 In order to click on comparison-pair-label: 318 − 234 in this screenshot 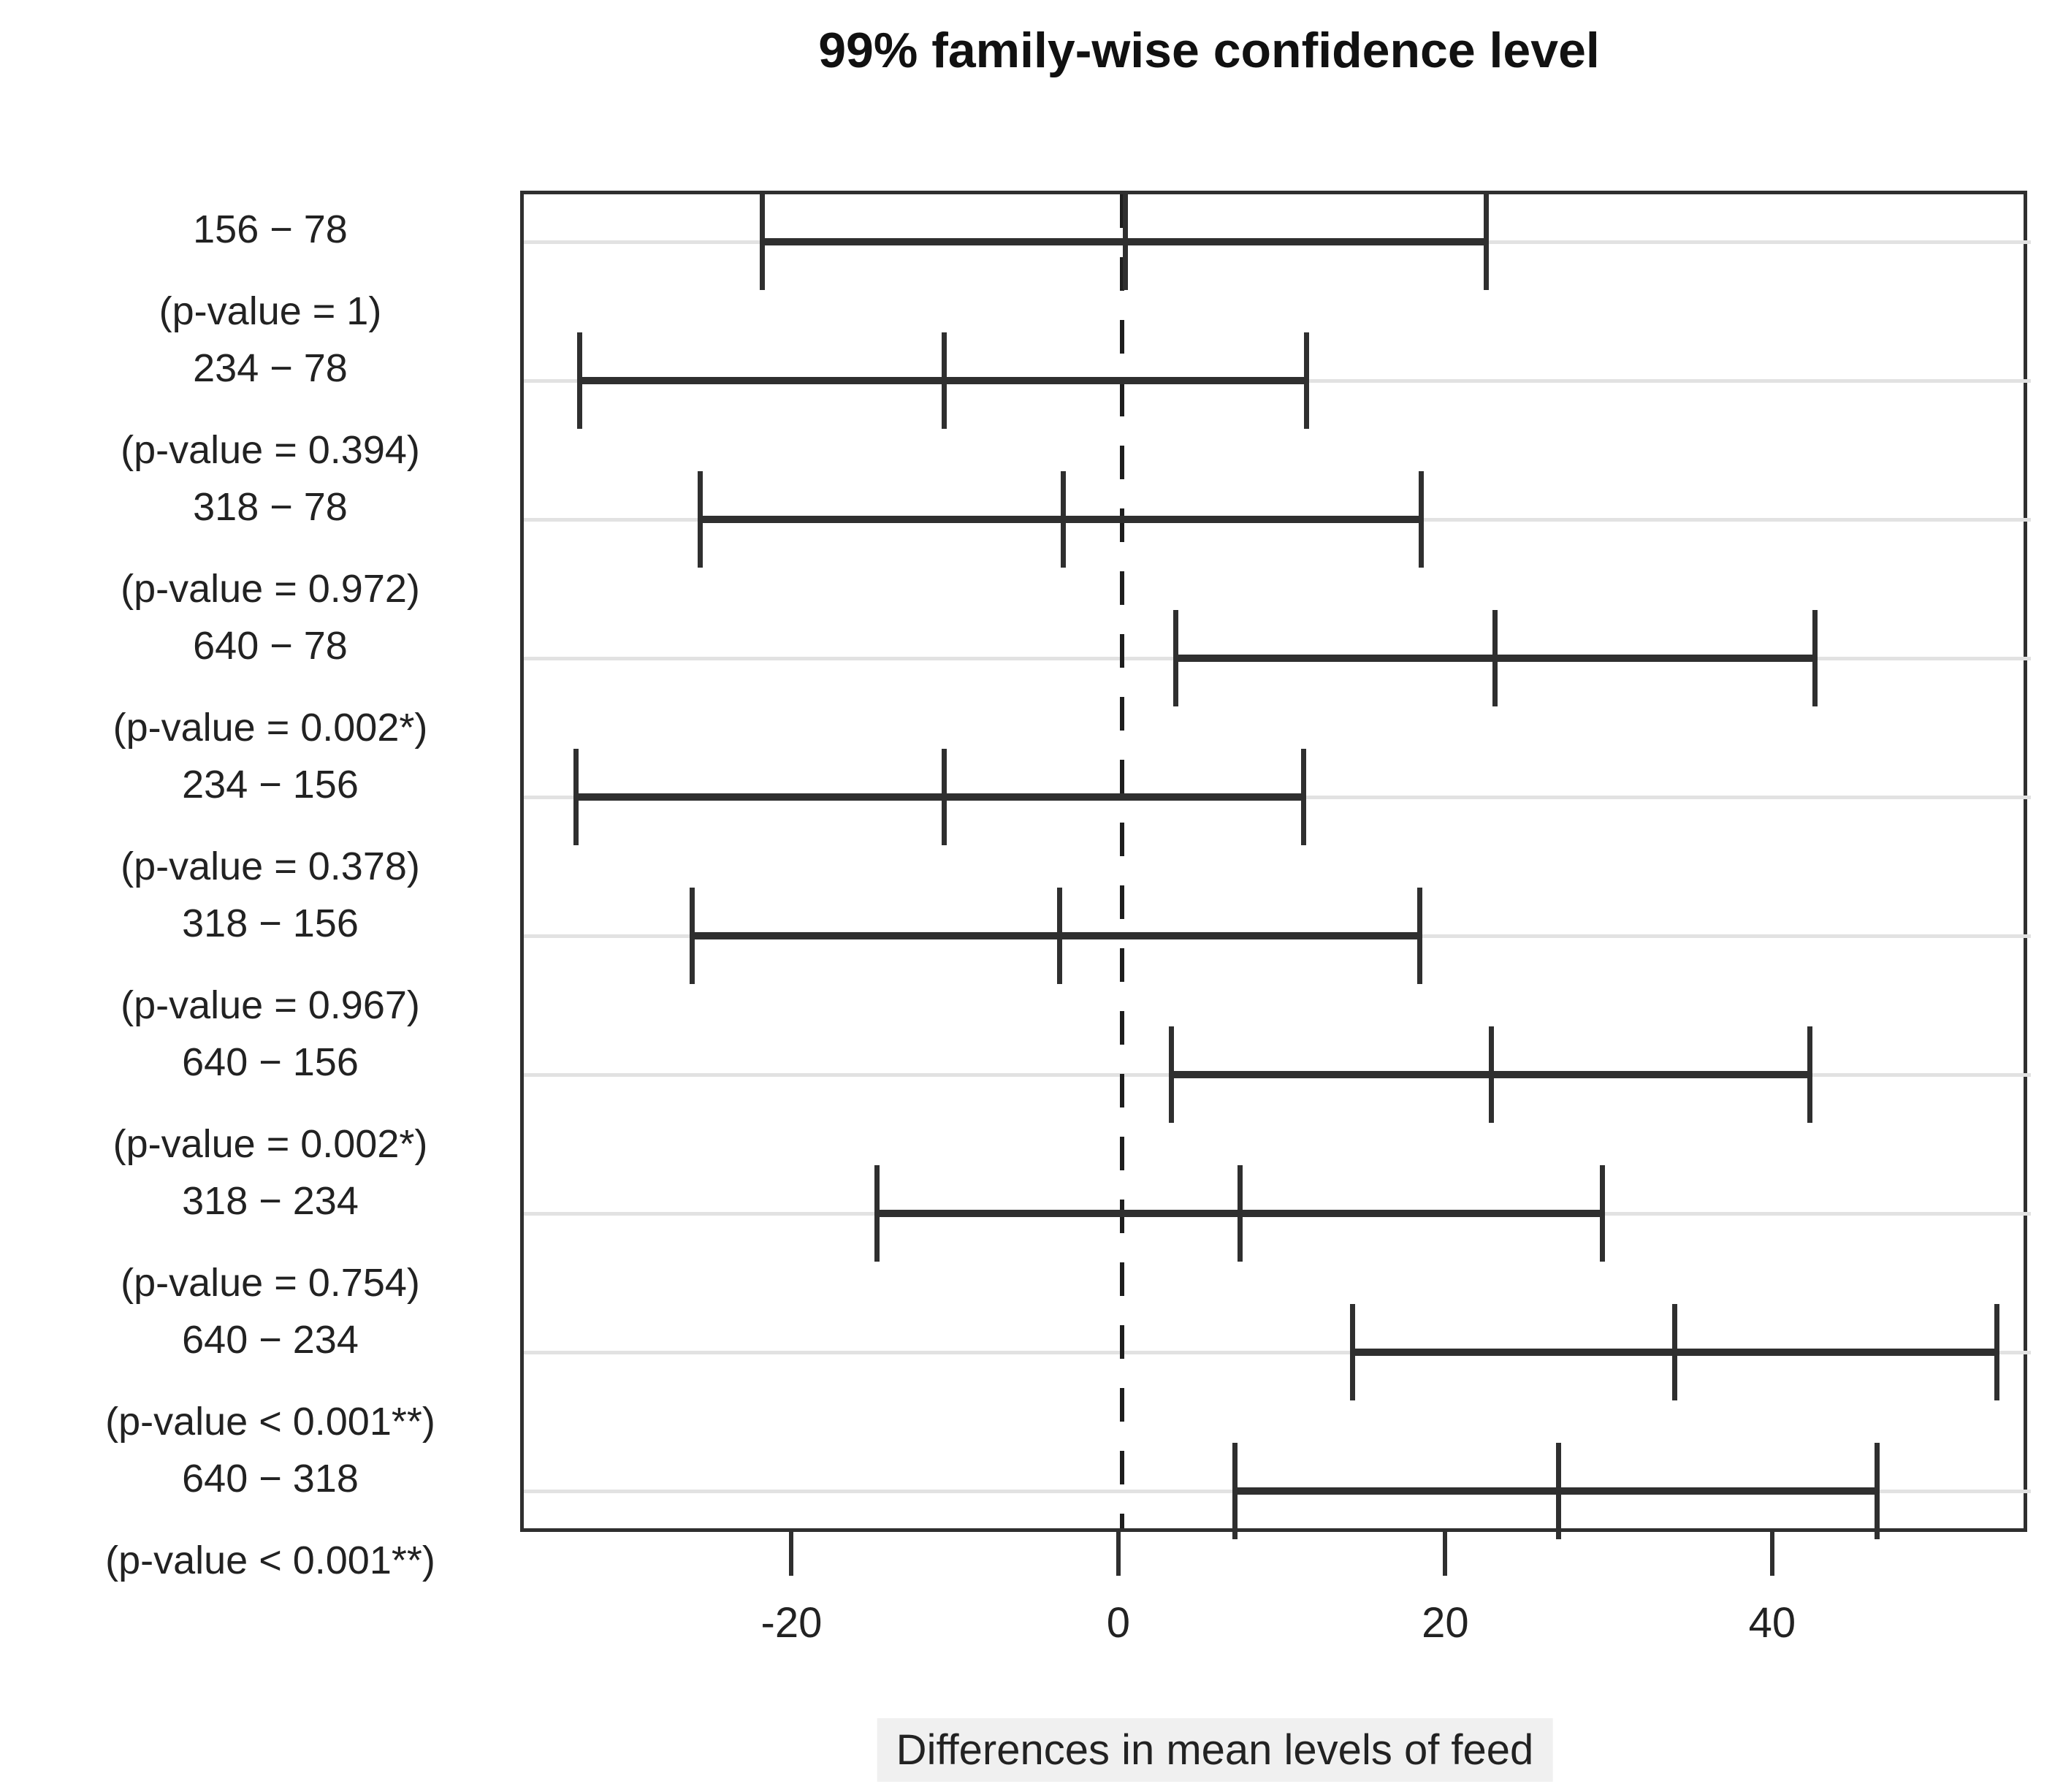, I will do `click(270, 1201)`.